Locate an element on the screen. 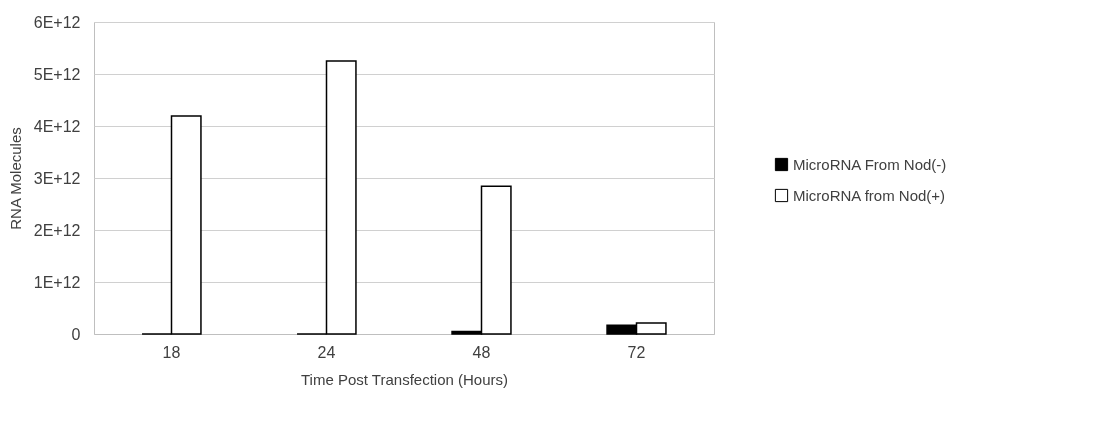  y-tick-label: 5E+12 is located at coordinates (57, 74).